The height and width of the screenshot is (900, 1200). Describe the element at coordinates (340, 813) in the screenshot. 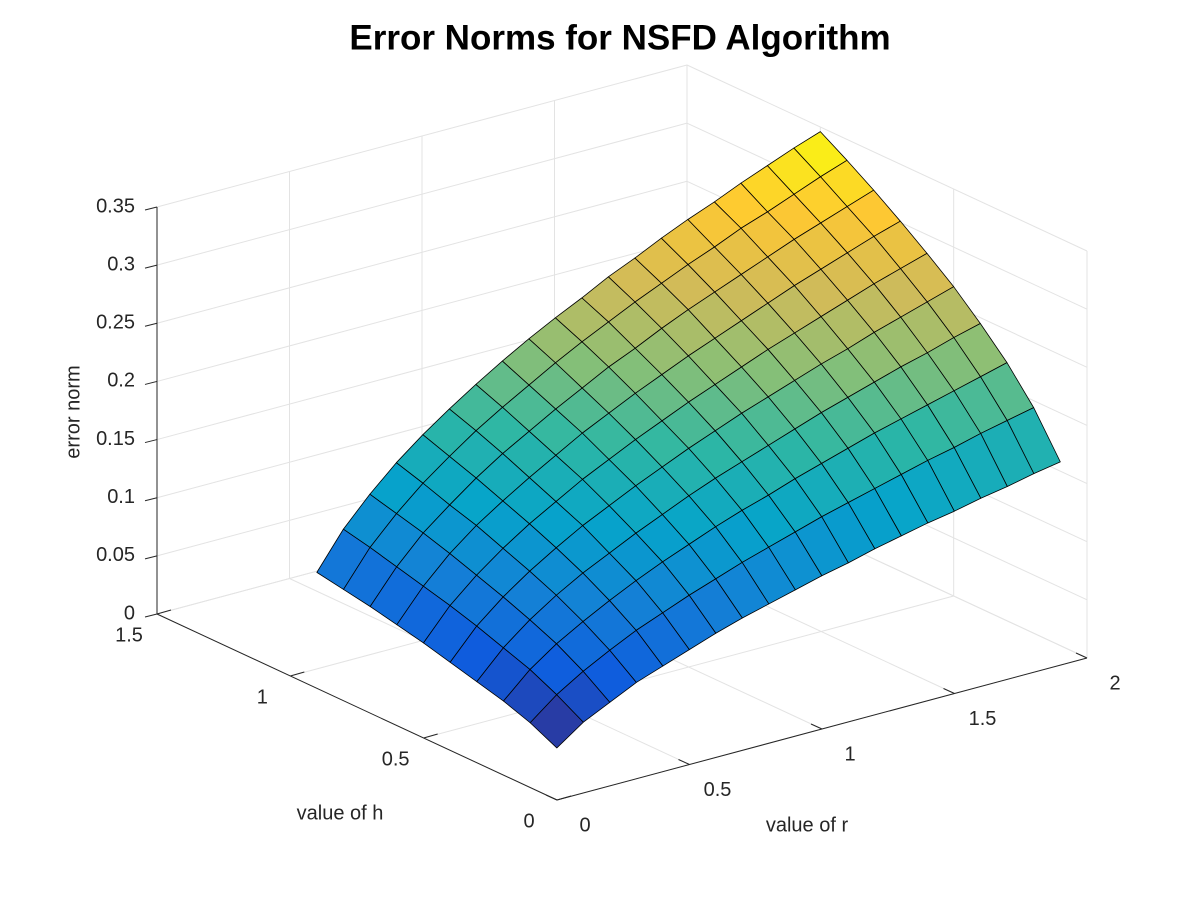

I see `y-axis-label: value of h` at that location.